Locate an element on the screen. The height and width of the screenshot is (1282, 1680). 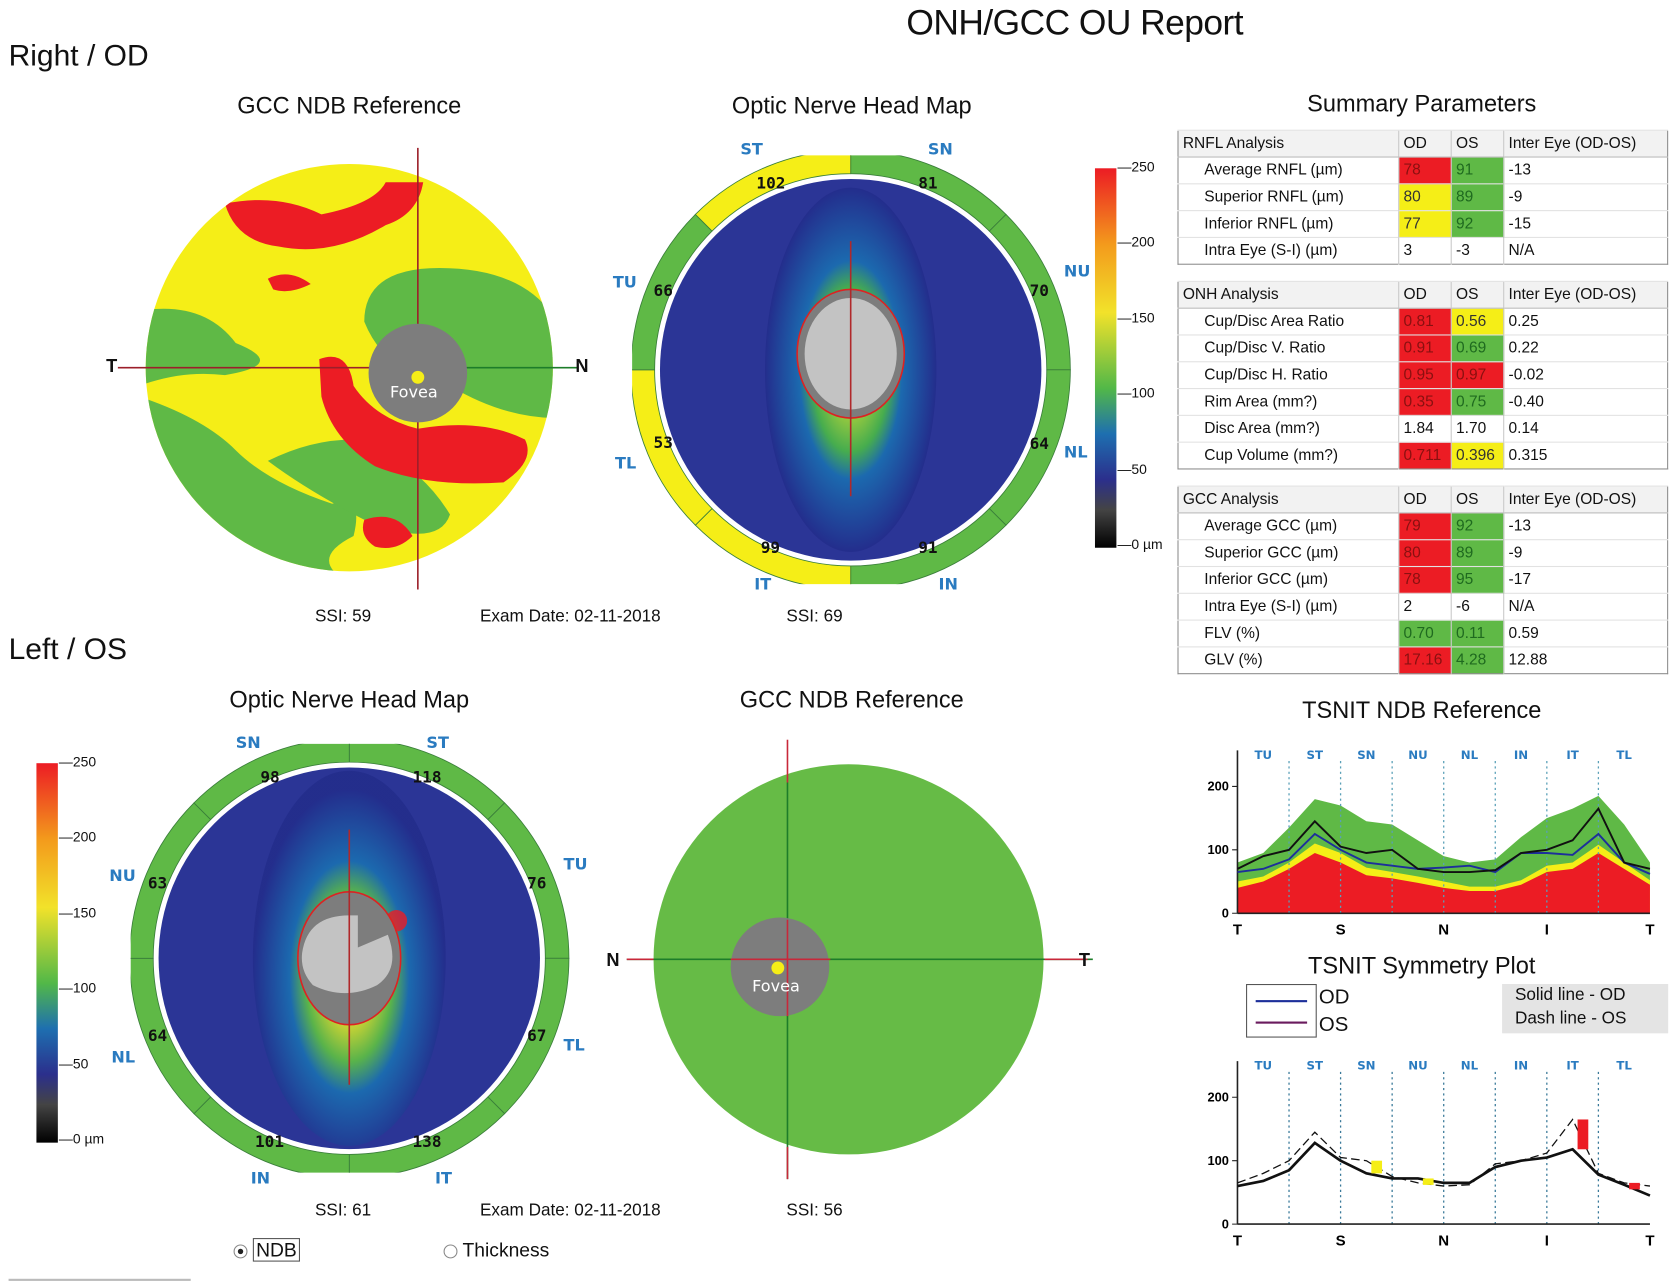
row-label: Cup/Disc V. Ratio is located at coordinates (1288, 348).